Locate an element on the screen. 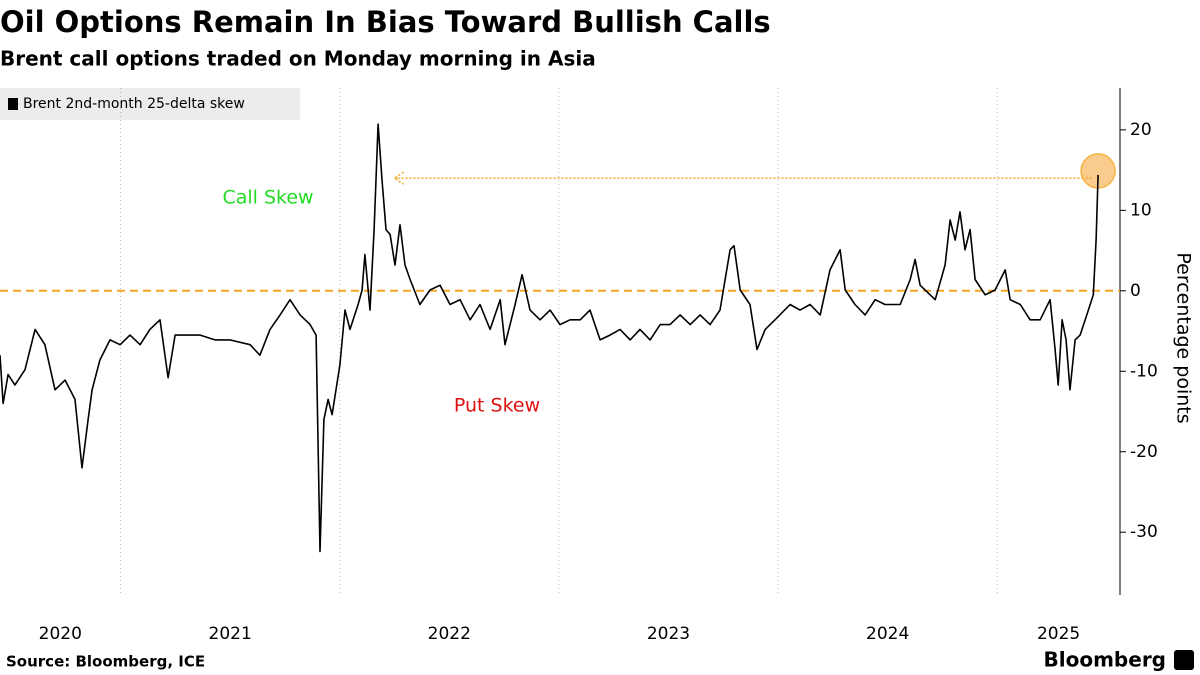  y-axis-label: Percentage points is located at coordinates (1184, 337).